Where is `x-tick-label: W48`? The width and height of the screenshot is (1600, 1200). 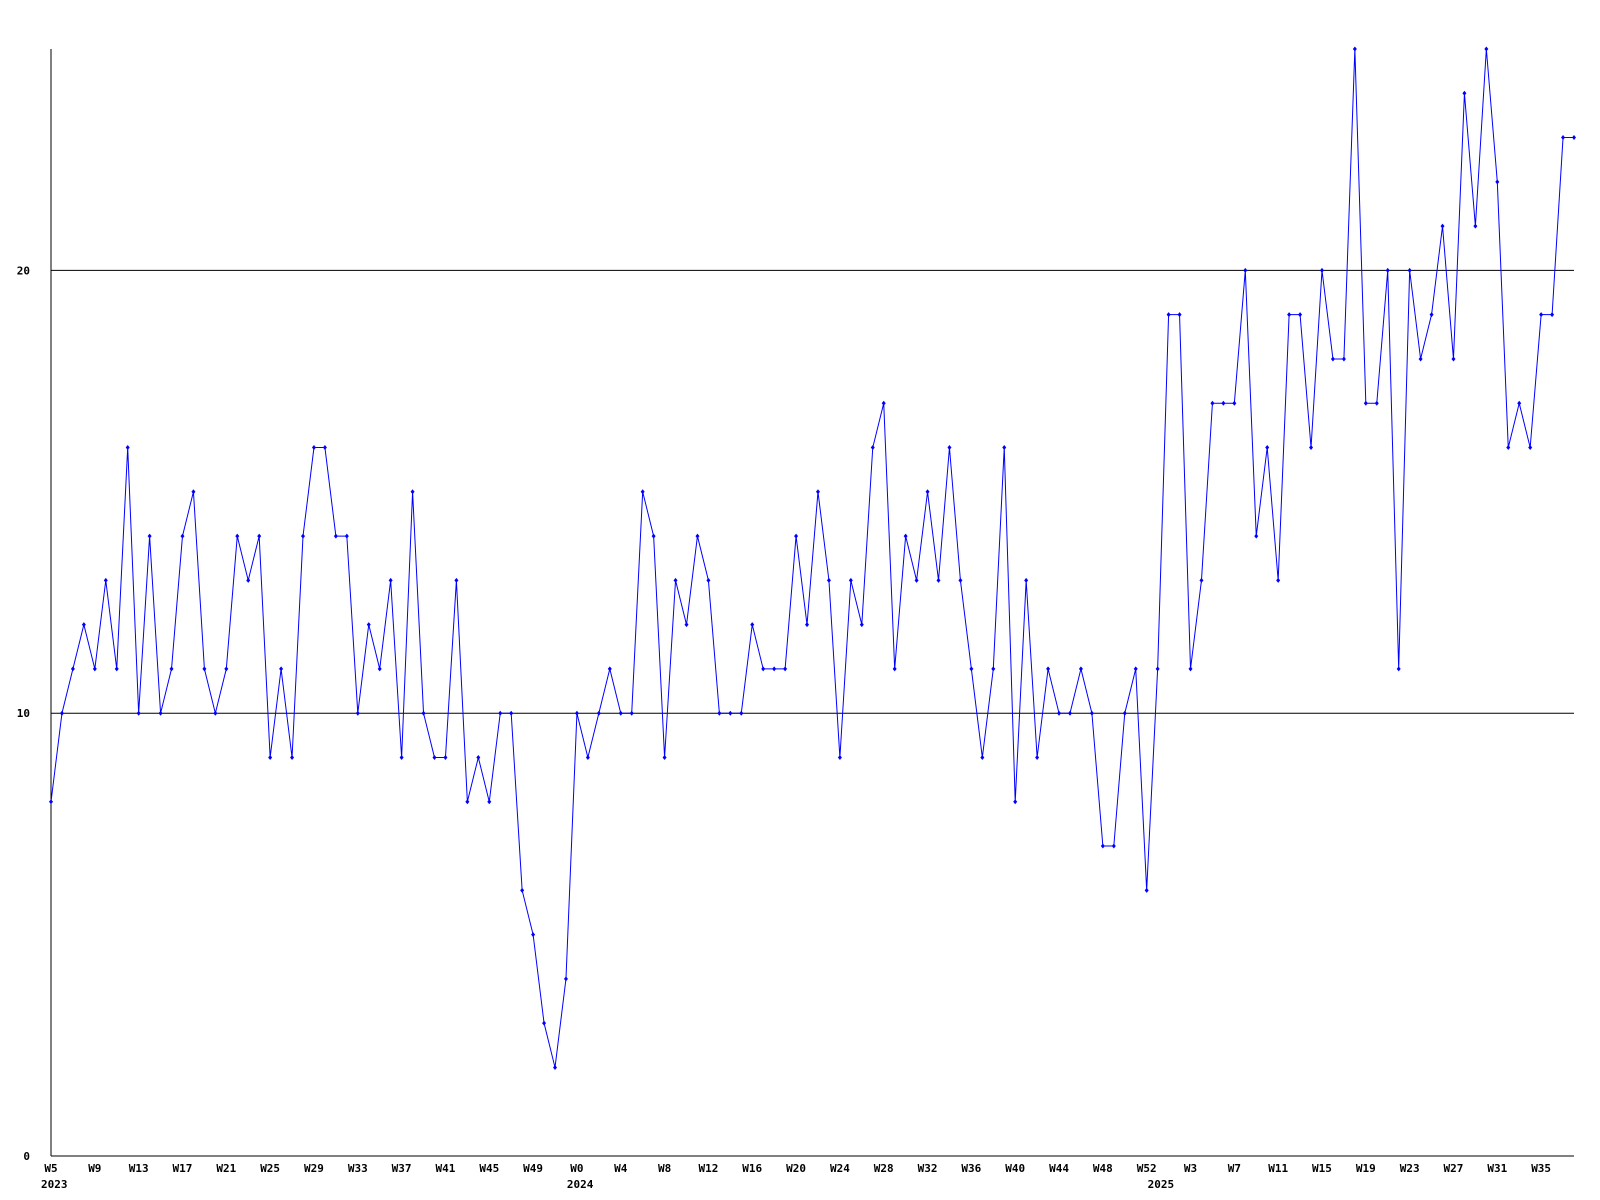
x-tick-label: W48 is located at coordinates (1103, 1168).